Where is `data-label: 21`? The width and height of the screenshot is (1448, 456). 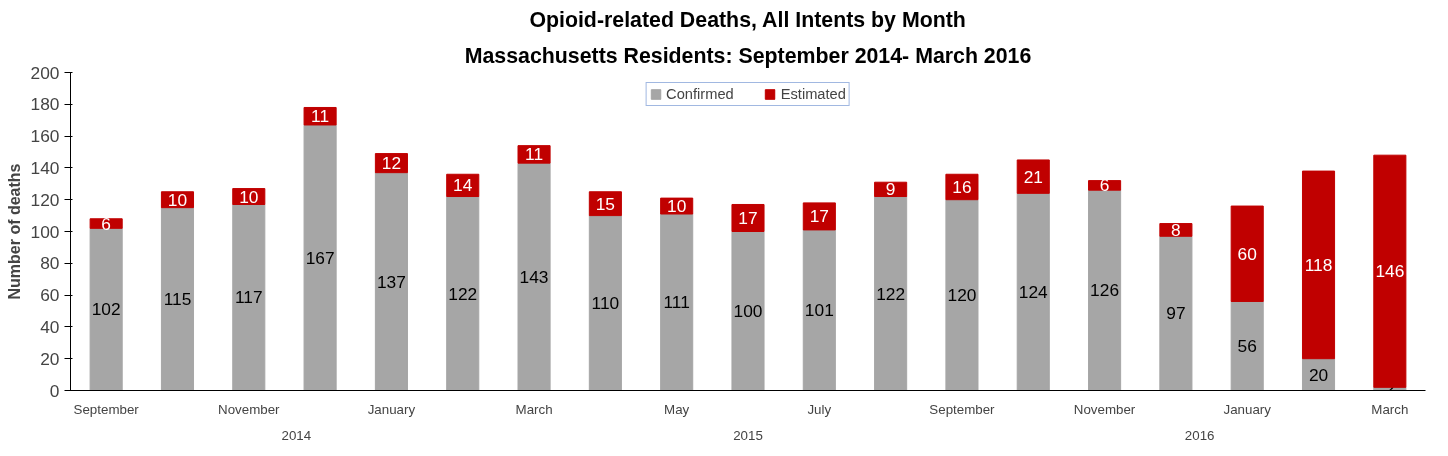 data-label: 21 is located at coordinates (1033, 176).